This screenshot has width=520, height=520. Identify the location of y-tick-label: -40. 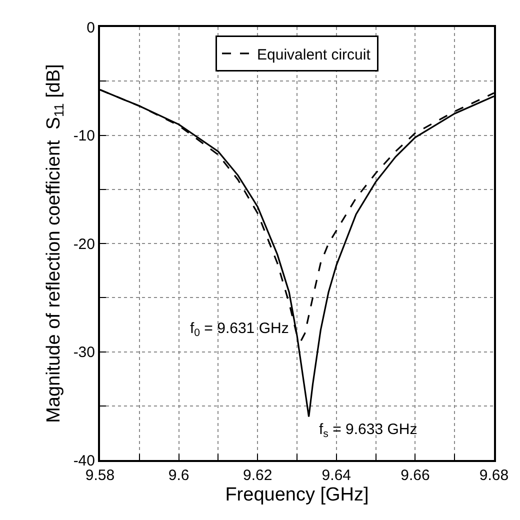
(84, 461).